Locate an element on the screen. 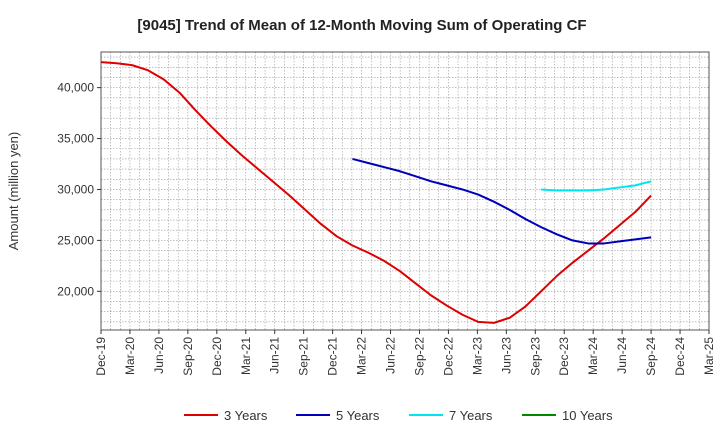 This screenshot has height=440, width=720. y-tick-label: 20,000 is located at coordinates (75, 291).